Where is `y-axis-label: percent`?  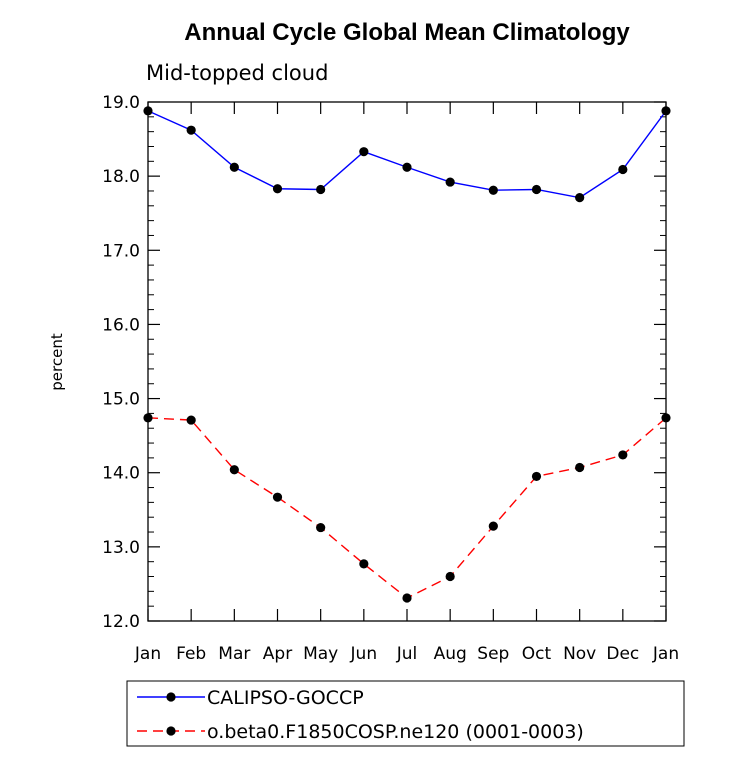
y-axis-label: percent is located at coordinates (57, 362).